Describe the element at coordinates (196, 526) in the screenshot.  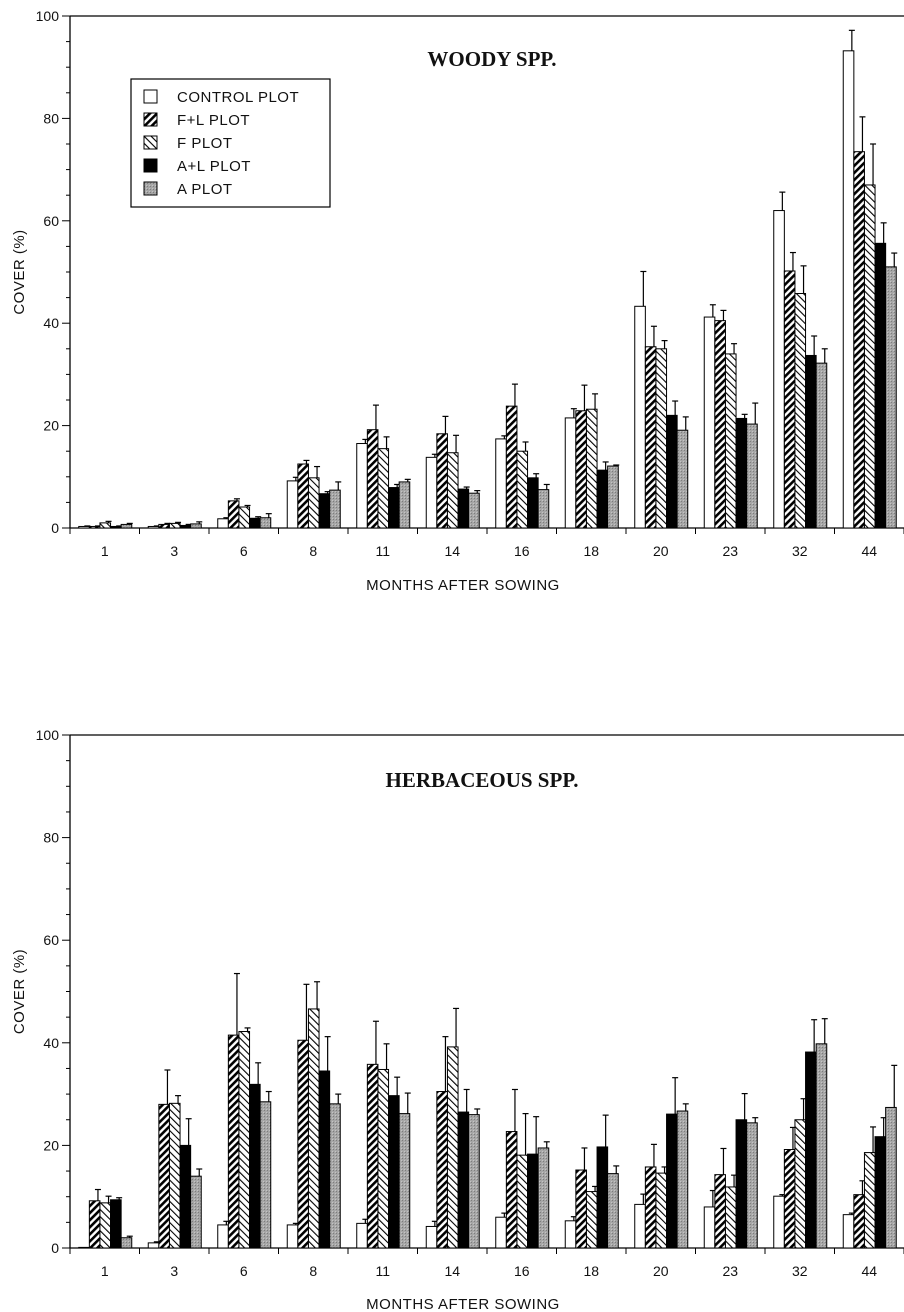
I see `bar-a-plot-m3` at that location.